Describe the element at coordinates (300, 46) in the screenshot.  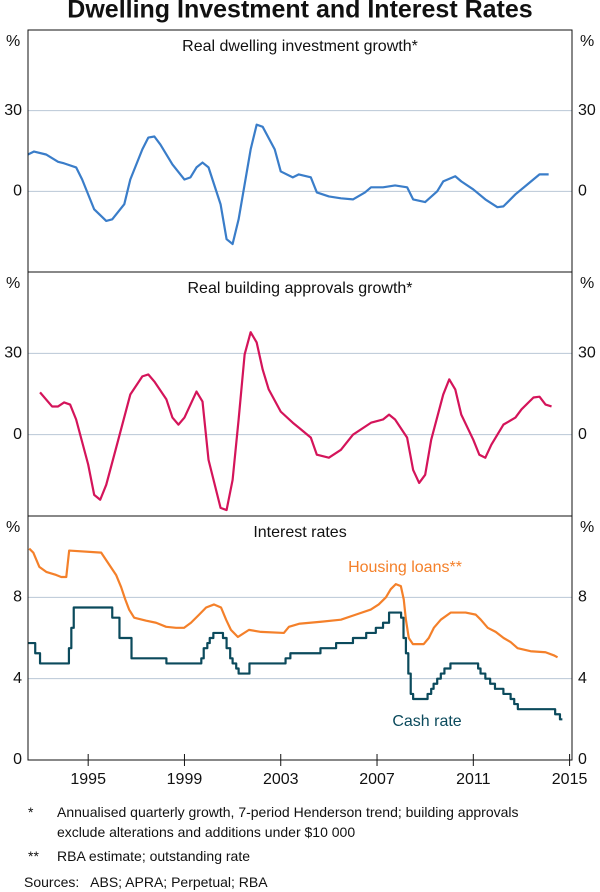
I see `panel-title: Real dwelling investment growth*` at that location.